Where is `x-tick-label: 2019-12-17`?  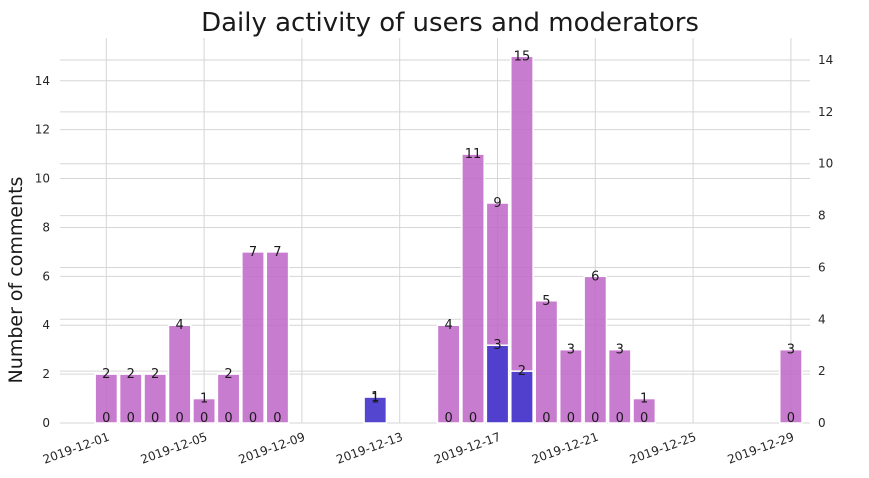
x-tick-label: 2019-12-17 is located at coordinates (467, 448).